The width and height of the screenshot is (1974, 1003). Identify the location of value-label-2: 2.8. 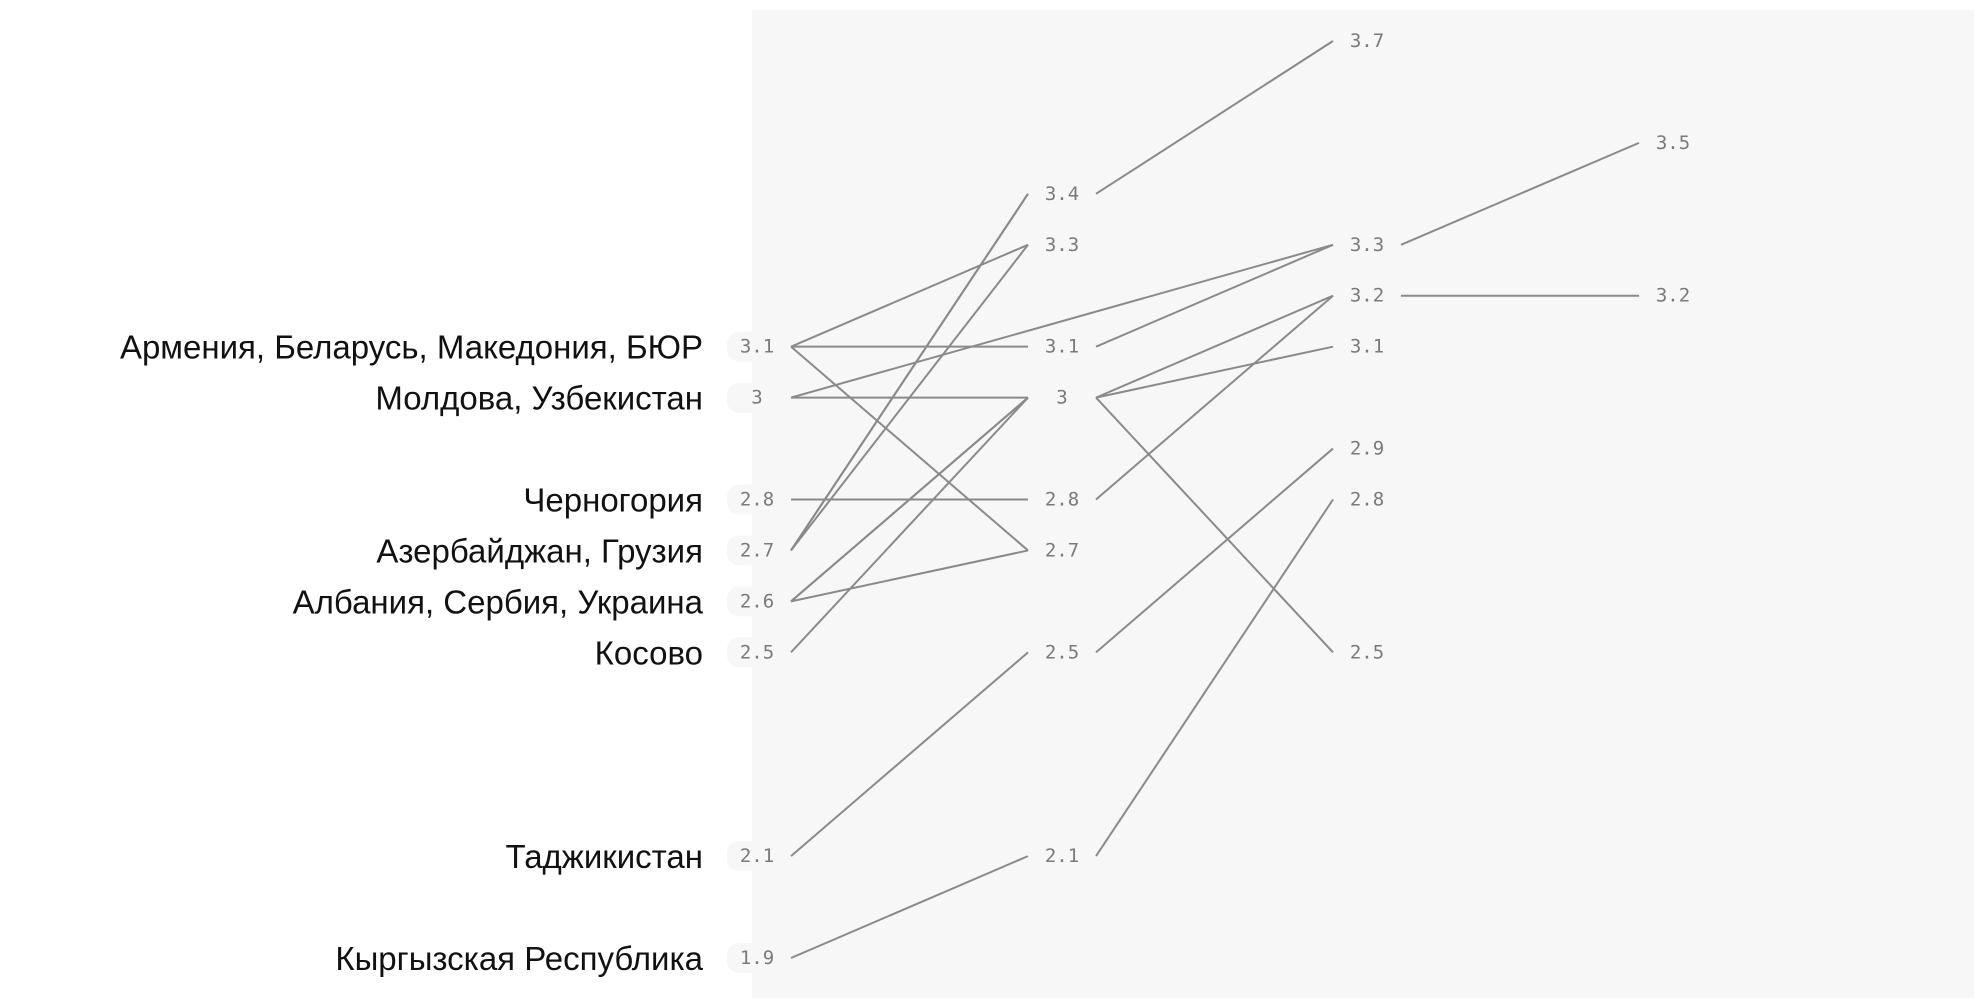
(757, 499).